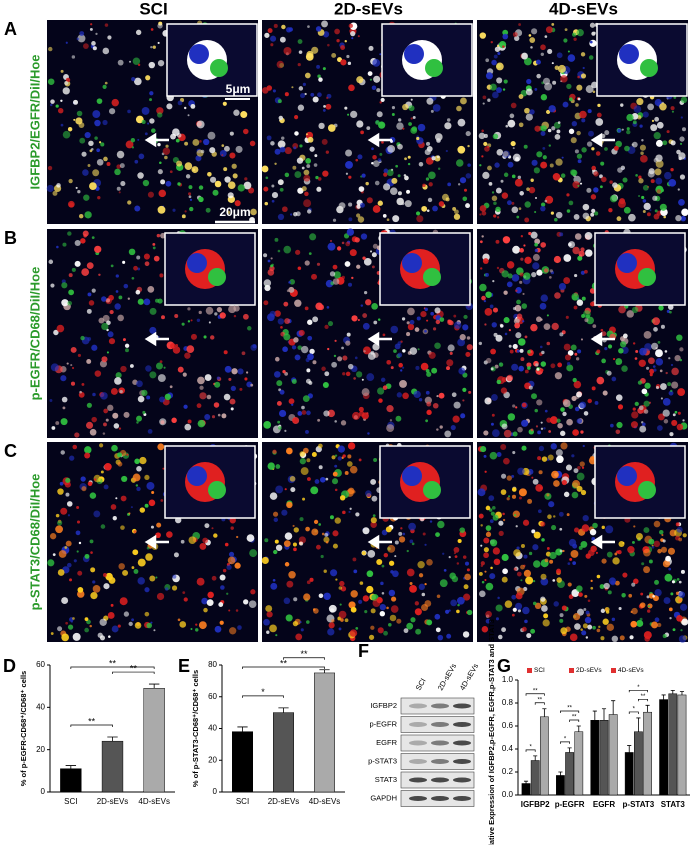 Image resolution: width=692 pixels, height=845 pixels. Describe the element at coordinates (508, 771) in the screenshot. I see `y-tick-label: 0.2` at that location.